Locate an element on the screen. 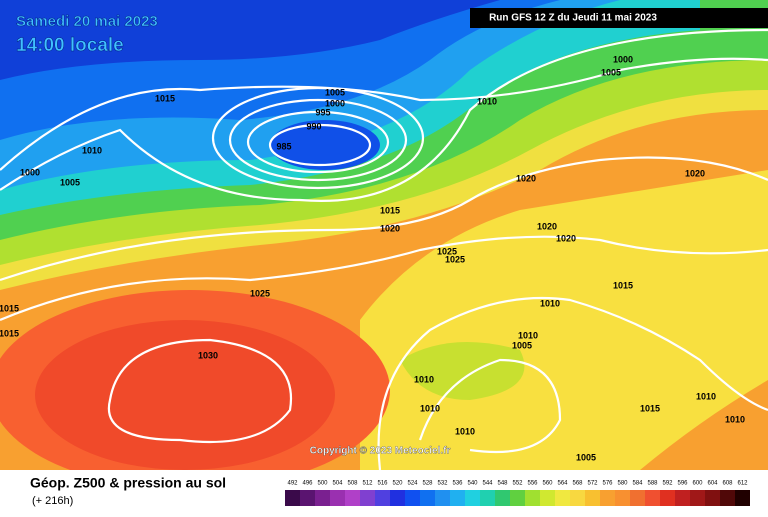  scale-label: 520 is located at coordinates (397, 484).